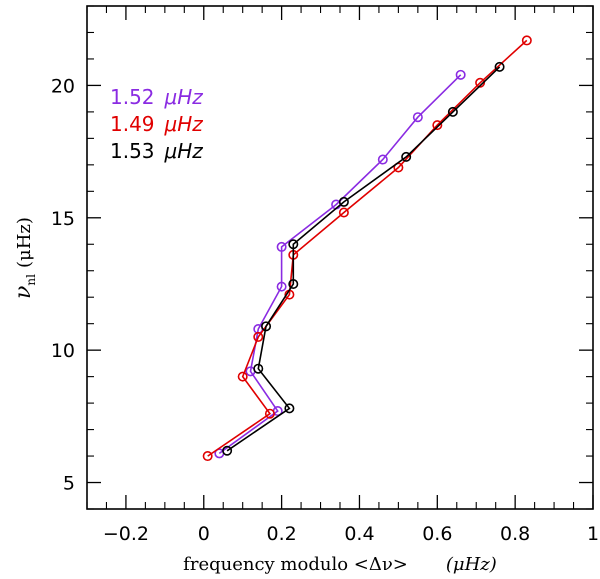 The image size is (600, 579). What do you see at coordinates (63, 351) in the screenshot?
I see `y-tick-label: 10` at bounding box center [63, 351].